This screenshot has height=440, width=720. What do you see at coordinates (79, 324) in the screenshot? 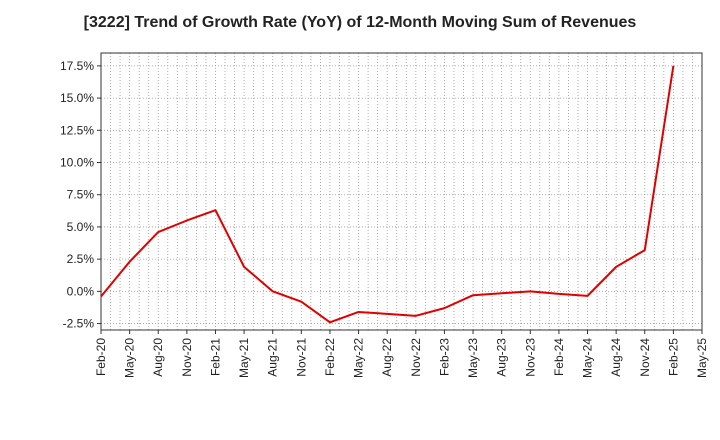
I see `y-tick-label: -2.5%` at bounding box center [79, 324].